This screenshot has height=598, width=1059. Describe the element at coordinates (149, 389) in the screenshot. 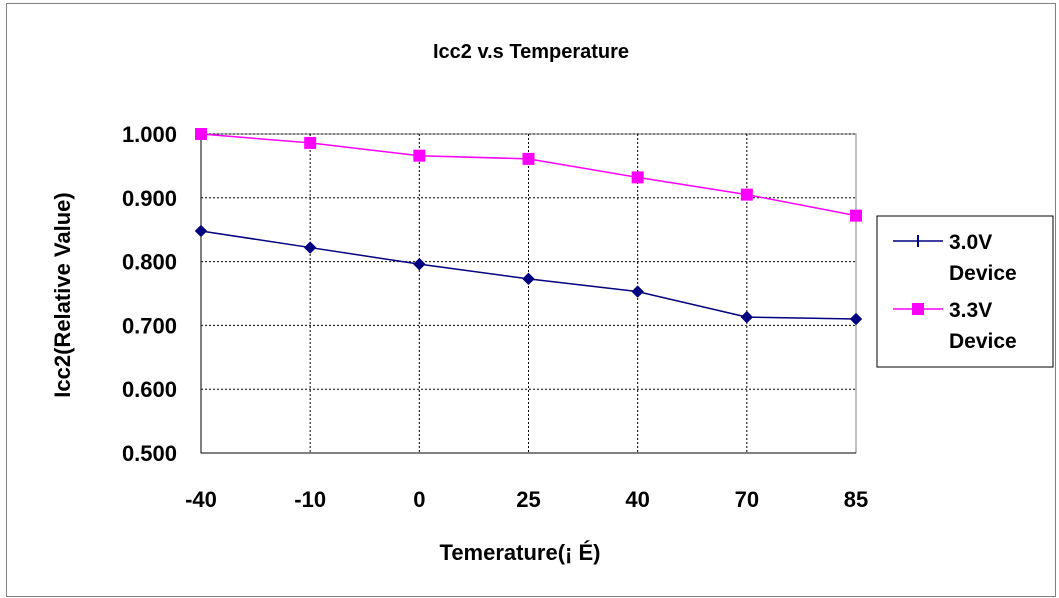

I see `y-tick-label: 0.600` at that location.